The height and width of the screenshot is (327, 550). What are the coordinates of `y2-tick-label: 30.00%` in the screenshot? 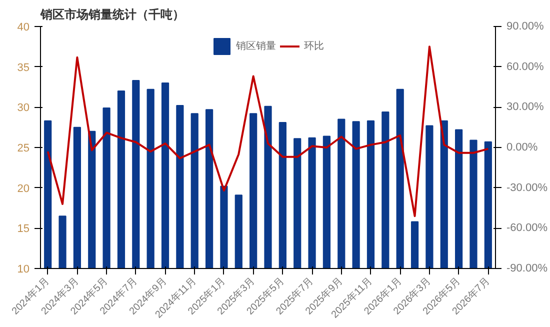 It's located at (525, 107).